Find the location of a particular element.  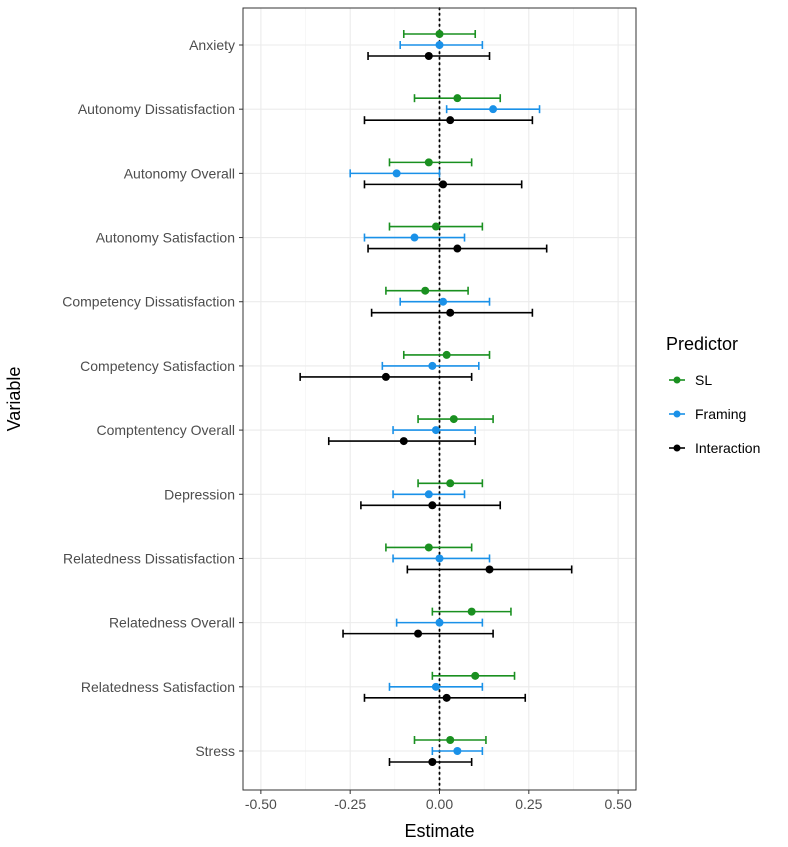

y-tick-label: Relatedness Satisfaction is located at coordinates (158, 687).